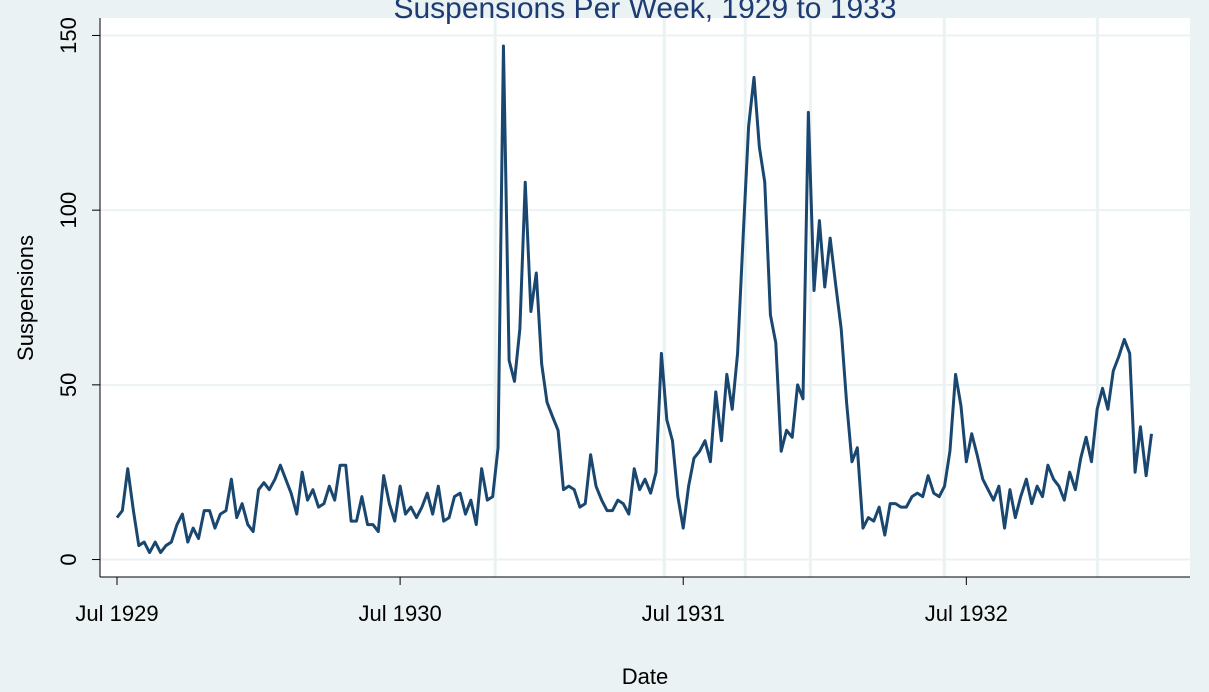  I want to click on x-tick-label: Jul 1932, so click(966, 613).